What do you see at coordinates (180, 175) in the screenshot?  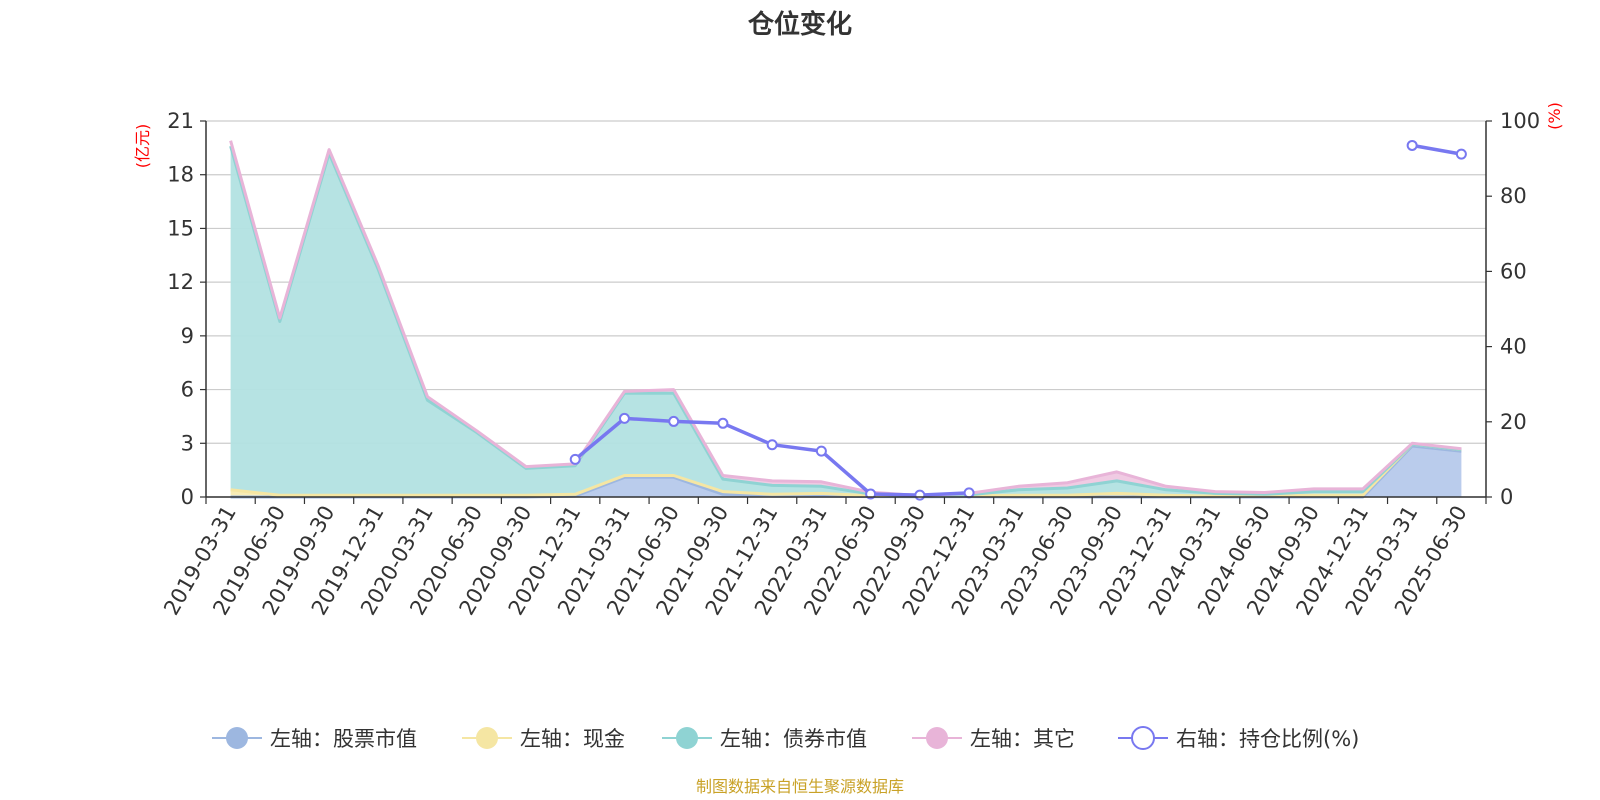 I see `left-tick-label: 18` at bounding box center [180, 175].